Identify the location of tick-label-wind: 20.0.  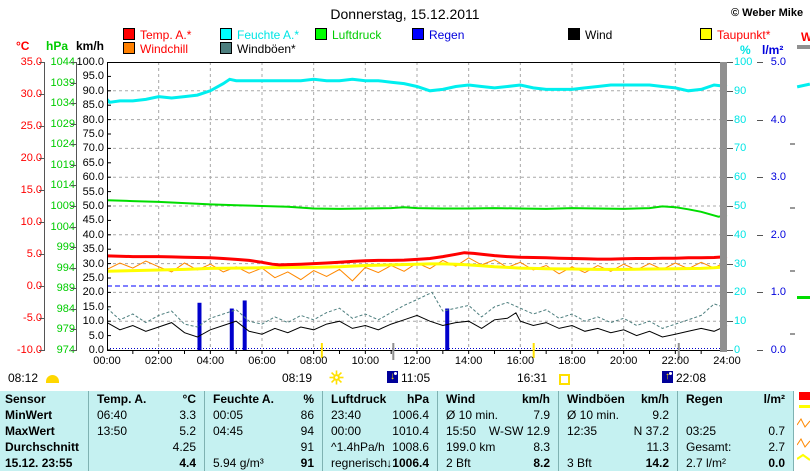
(93, 292).